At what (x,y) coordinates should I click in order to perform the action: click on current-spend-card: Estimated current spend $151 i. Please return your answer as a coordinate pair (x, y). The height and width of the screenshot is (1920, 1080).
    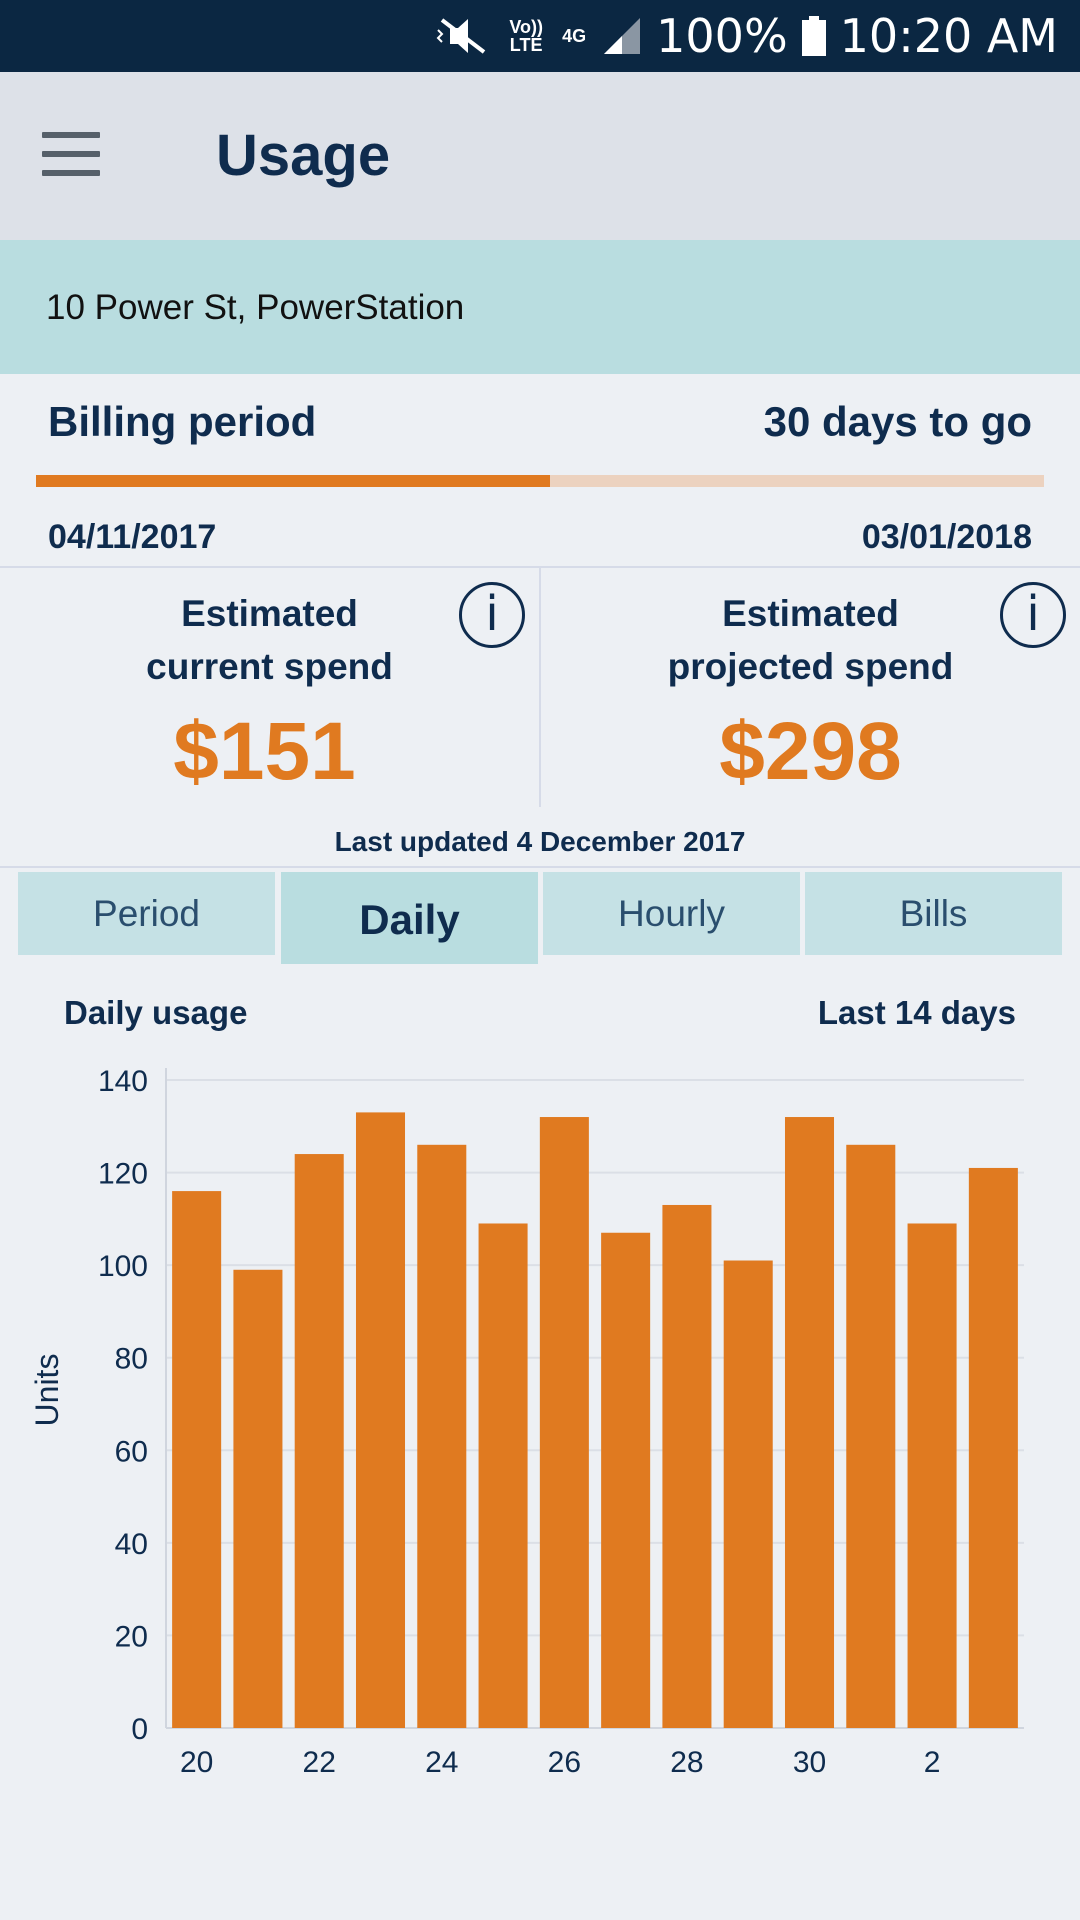
    Looking at the image, I should click on (269, 687).